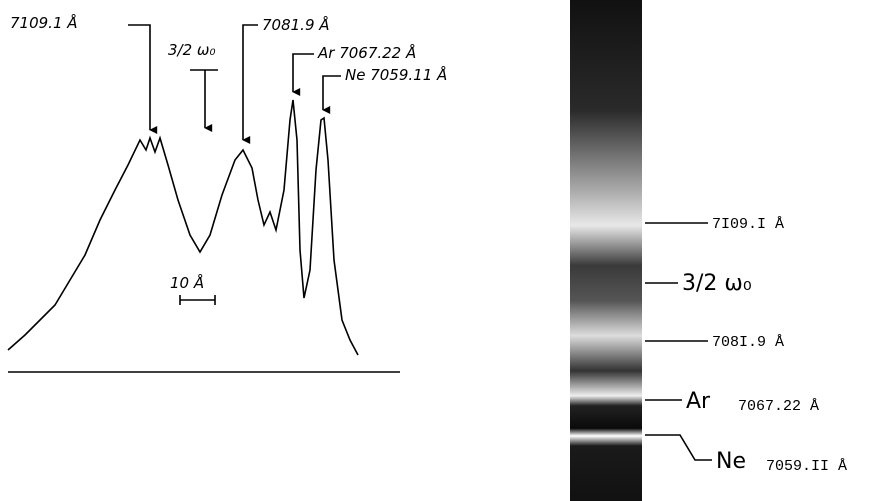  I want to click on scale-label: 10 Å, so click(187, 282).